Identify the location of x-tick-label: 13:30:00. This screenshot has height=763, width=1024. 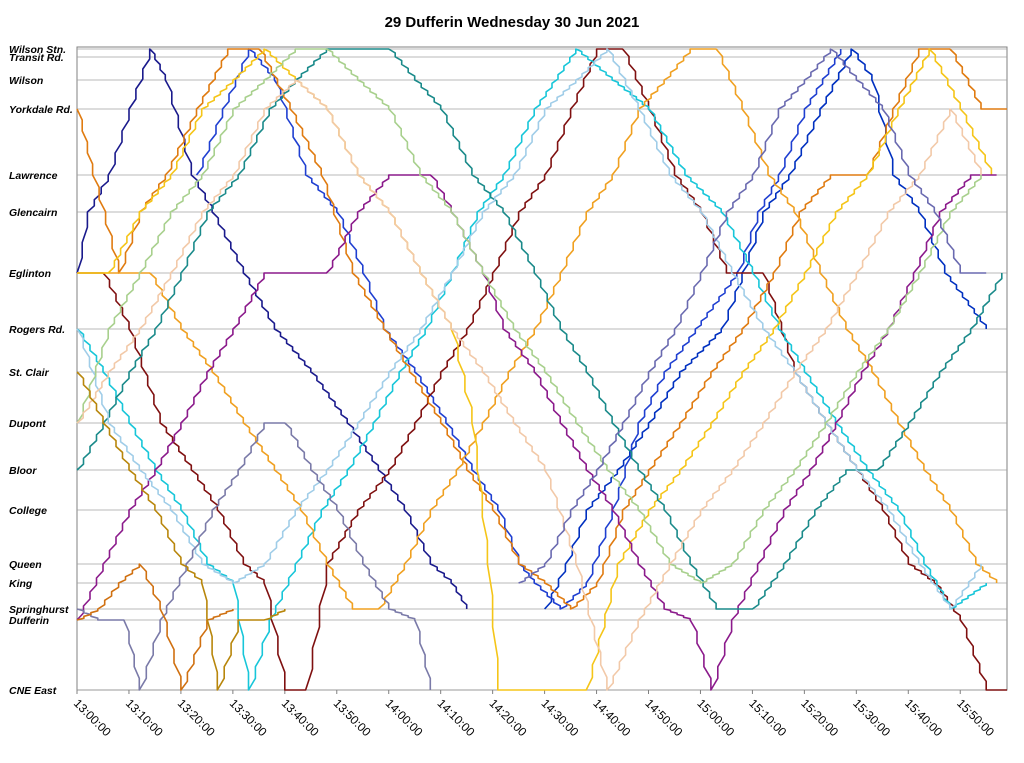
(248, 717).